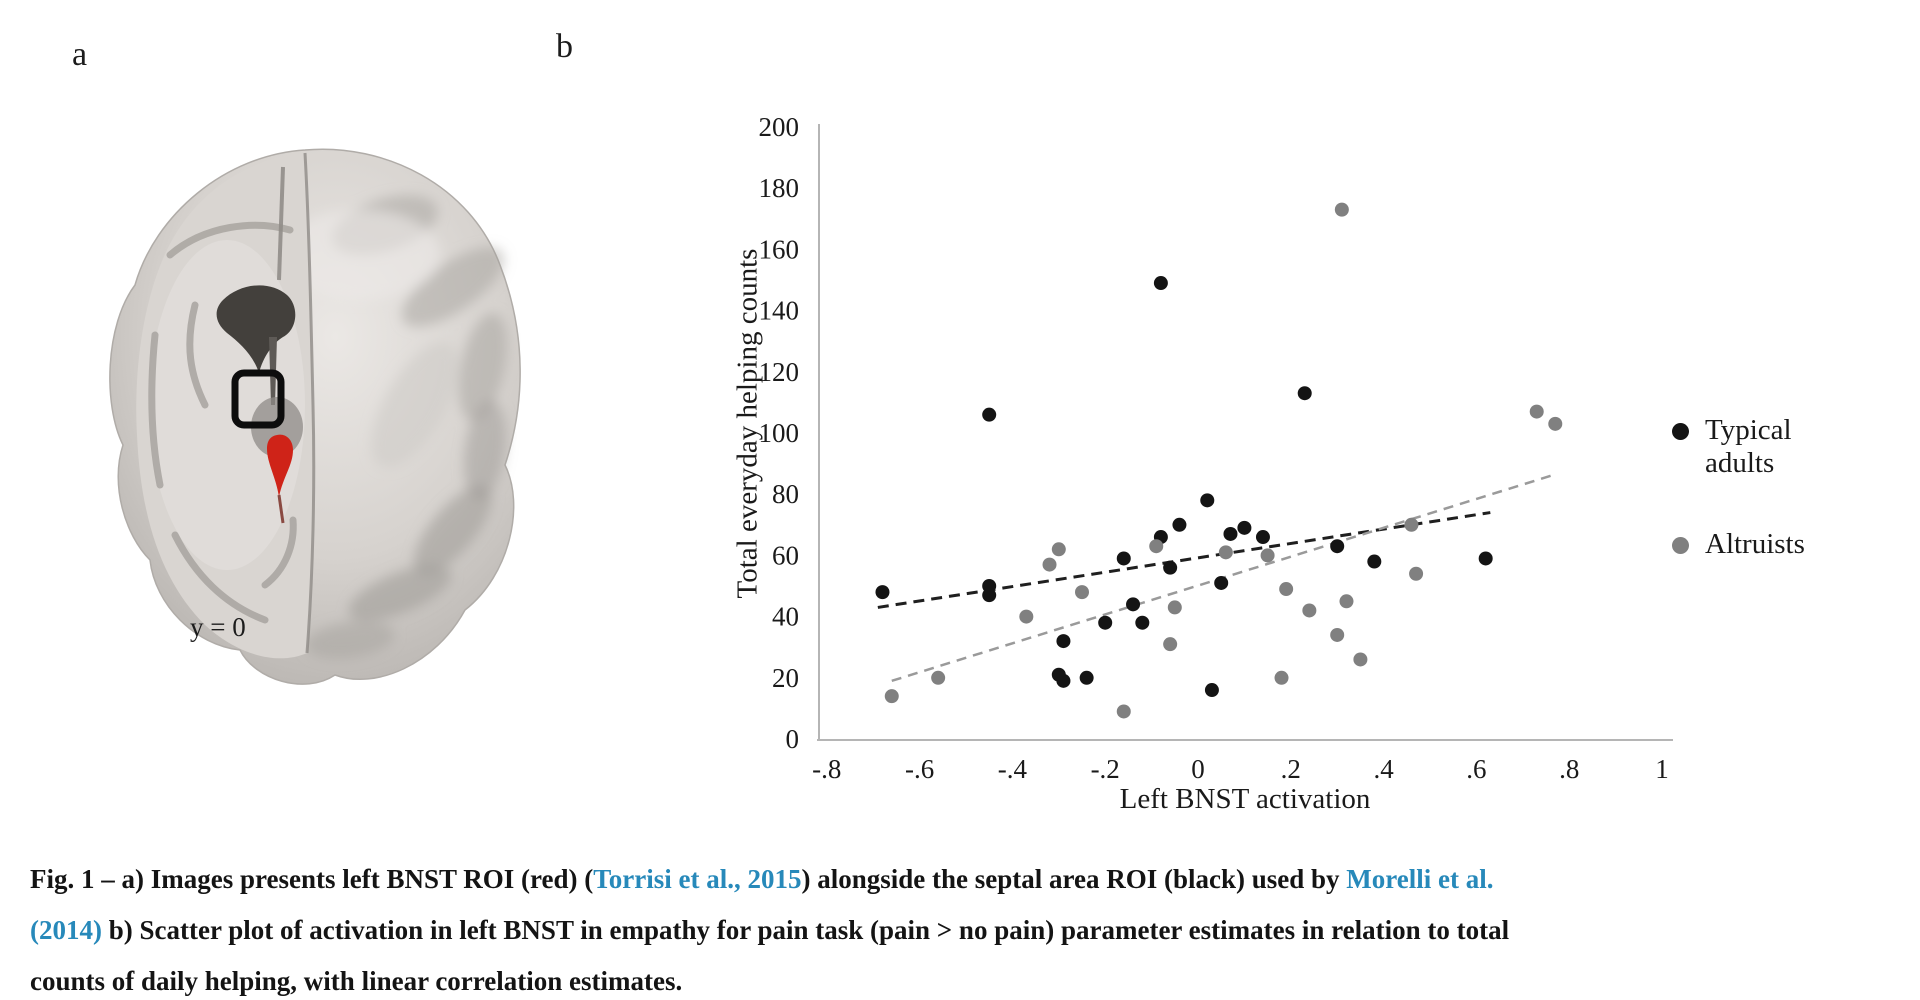 This screenshot has width=1920, height=1000. Describe the element at coordinates (1748, 446) in the screenshot. I see `legend-label: Typical adults` at that location.